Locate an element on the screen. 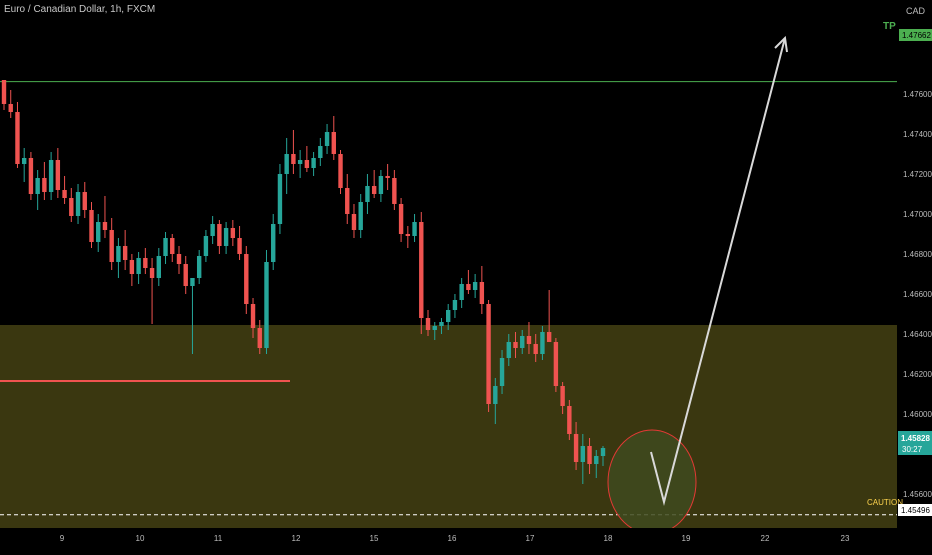 This screenshot has width=932, height=555. x-tick-label: 19 is located at coordinates (686, 538).